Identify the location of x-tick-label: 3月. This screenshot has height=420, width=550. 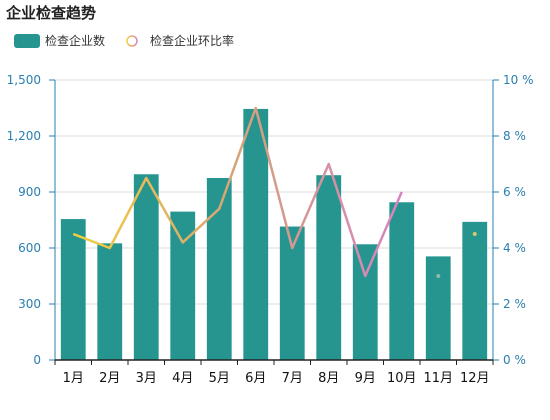
(146, 378).